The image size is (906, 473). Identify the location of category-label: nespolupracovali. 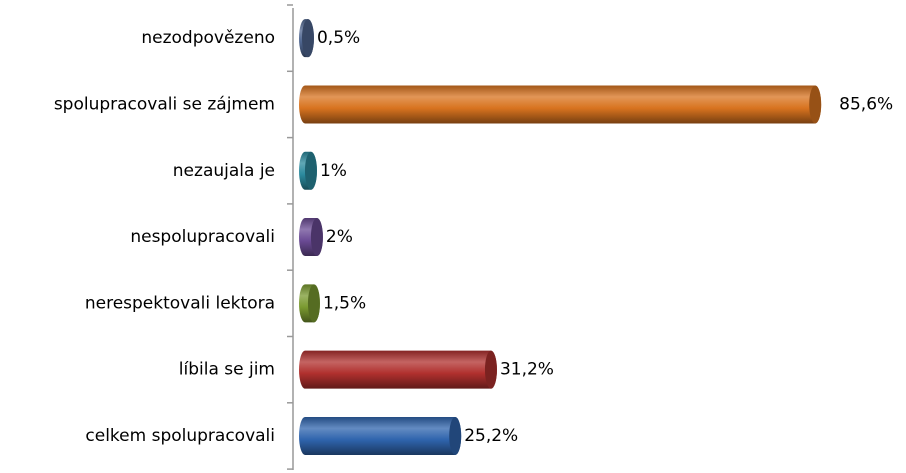
(202, 237).